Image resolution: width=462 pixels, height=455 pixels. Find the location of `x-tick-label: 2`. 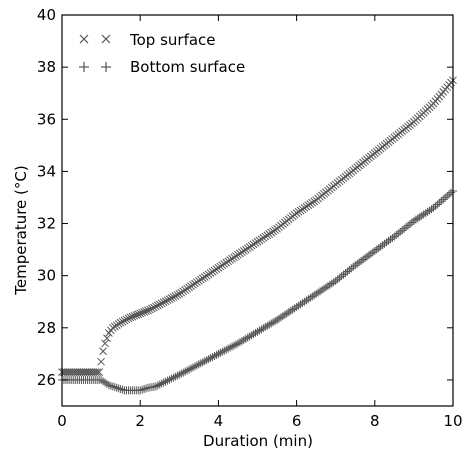

x-tick-label: 2 is located at coordinates (140, 421).